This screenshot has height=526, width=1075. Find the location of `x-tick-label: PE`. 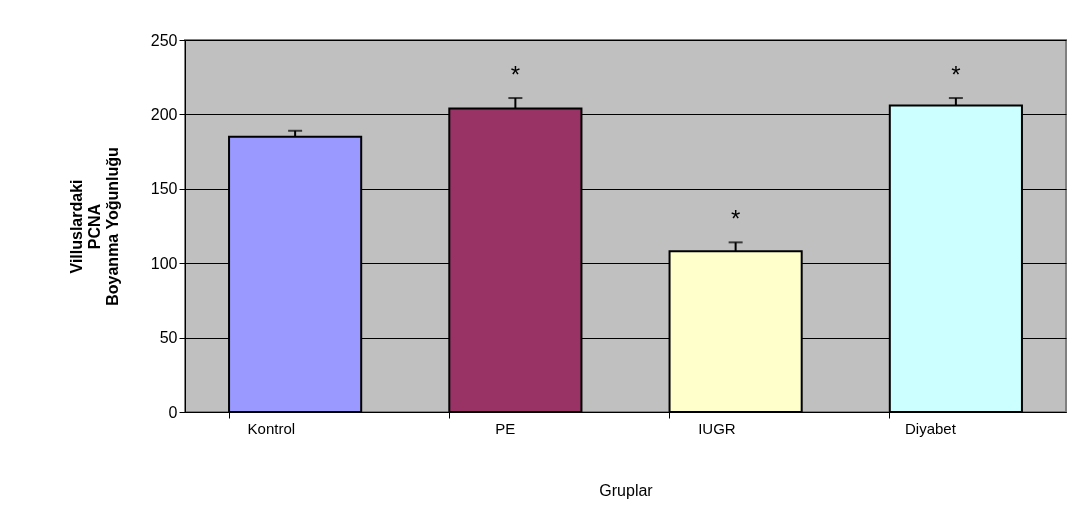

x-tick-label: PE is located at coordinates (505, 428).